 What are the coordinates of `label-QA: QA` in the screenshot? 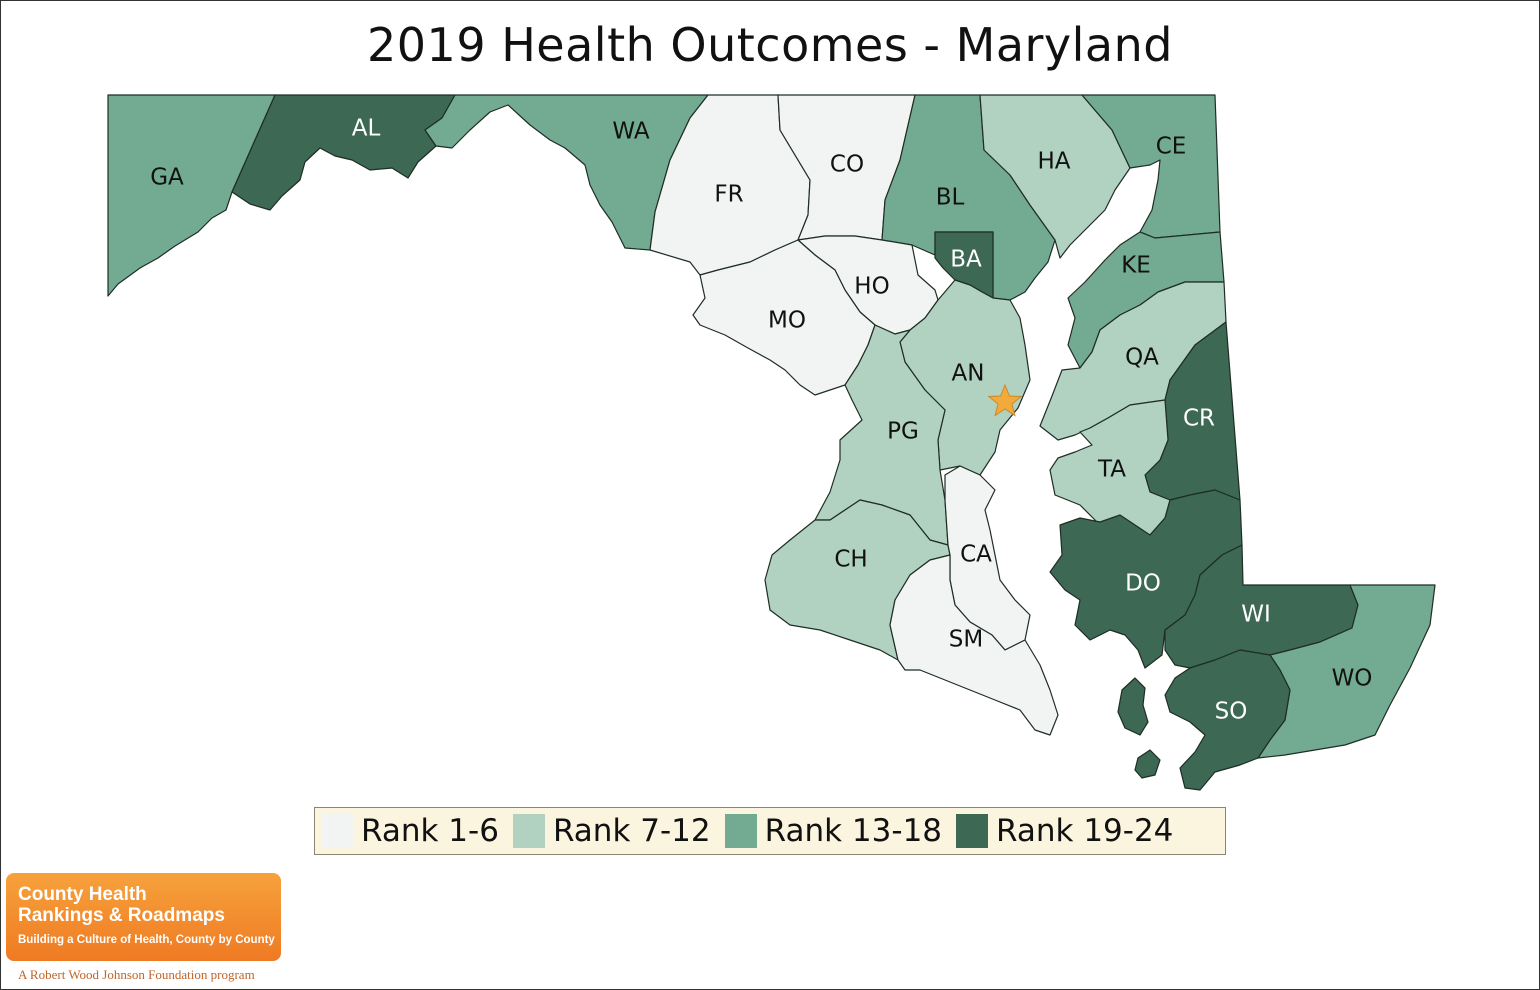 It's located at (1142, 358).